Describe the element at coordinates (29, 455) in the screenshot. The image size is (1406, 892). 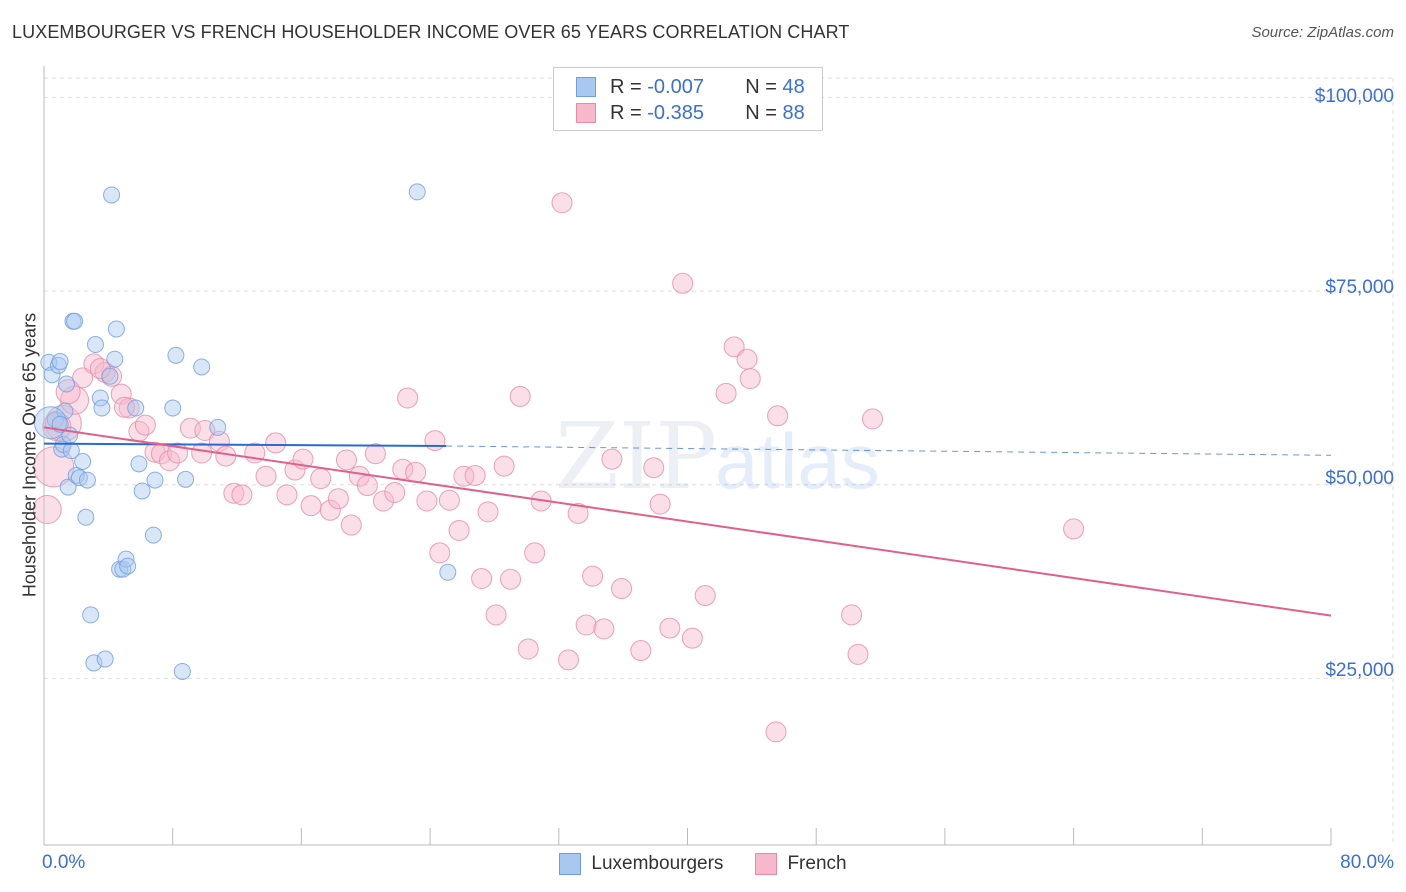
I see `y-axis-label: Householder Income Over 65 years` at that location.